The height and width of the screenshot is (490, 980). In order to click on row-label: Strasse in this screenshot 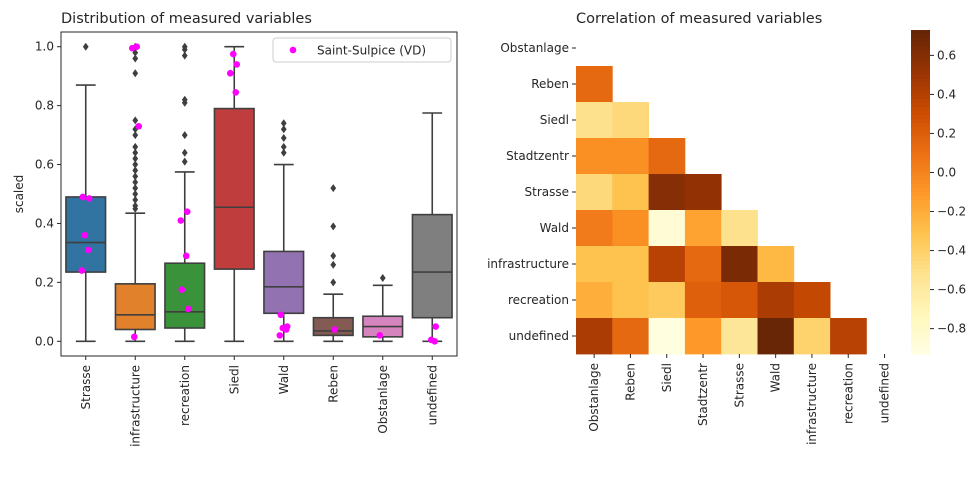, I will do `click(547, 192)`.